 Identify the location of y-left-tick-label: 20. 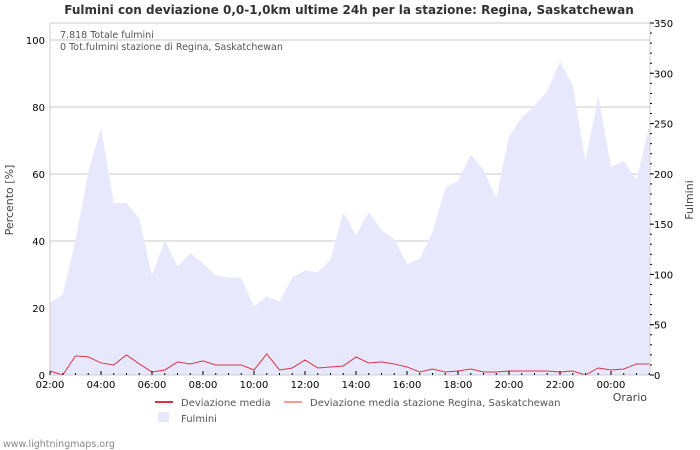
(38, 309).